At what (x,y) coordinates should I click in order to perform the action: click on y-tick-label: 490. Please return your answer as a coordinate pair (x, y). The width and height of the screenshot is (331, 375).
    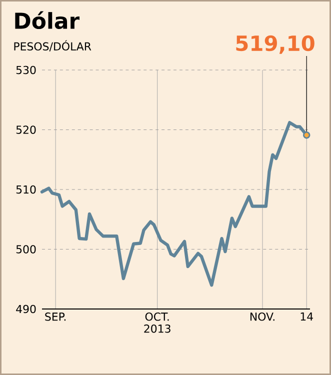
    Looking at the image, I should click on (26, 309).